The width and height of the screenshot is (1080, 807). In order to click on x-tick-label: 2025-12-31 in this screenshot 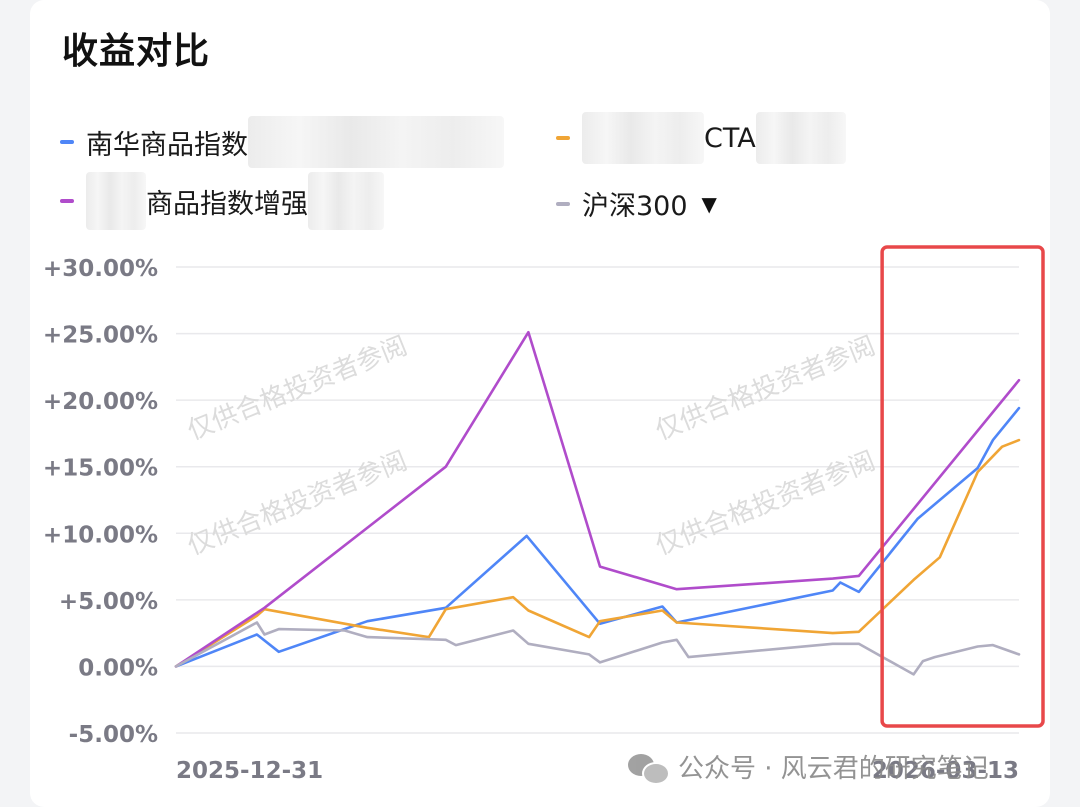, I will do `click(249, 771)`.